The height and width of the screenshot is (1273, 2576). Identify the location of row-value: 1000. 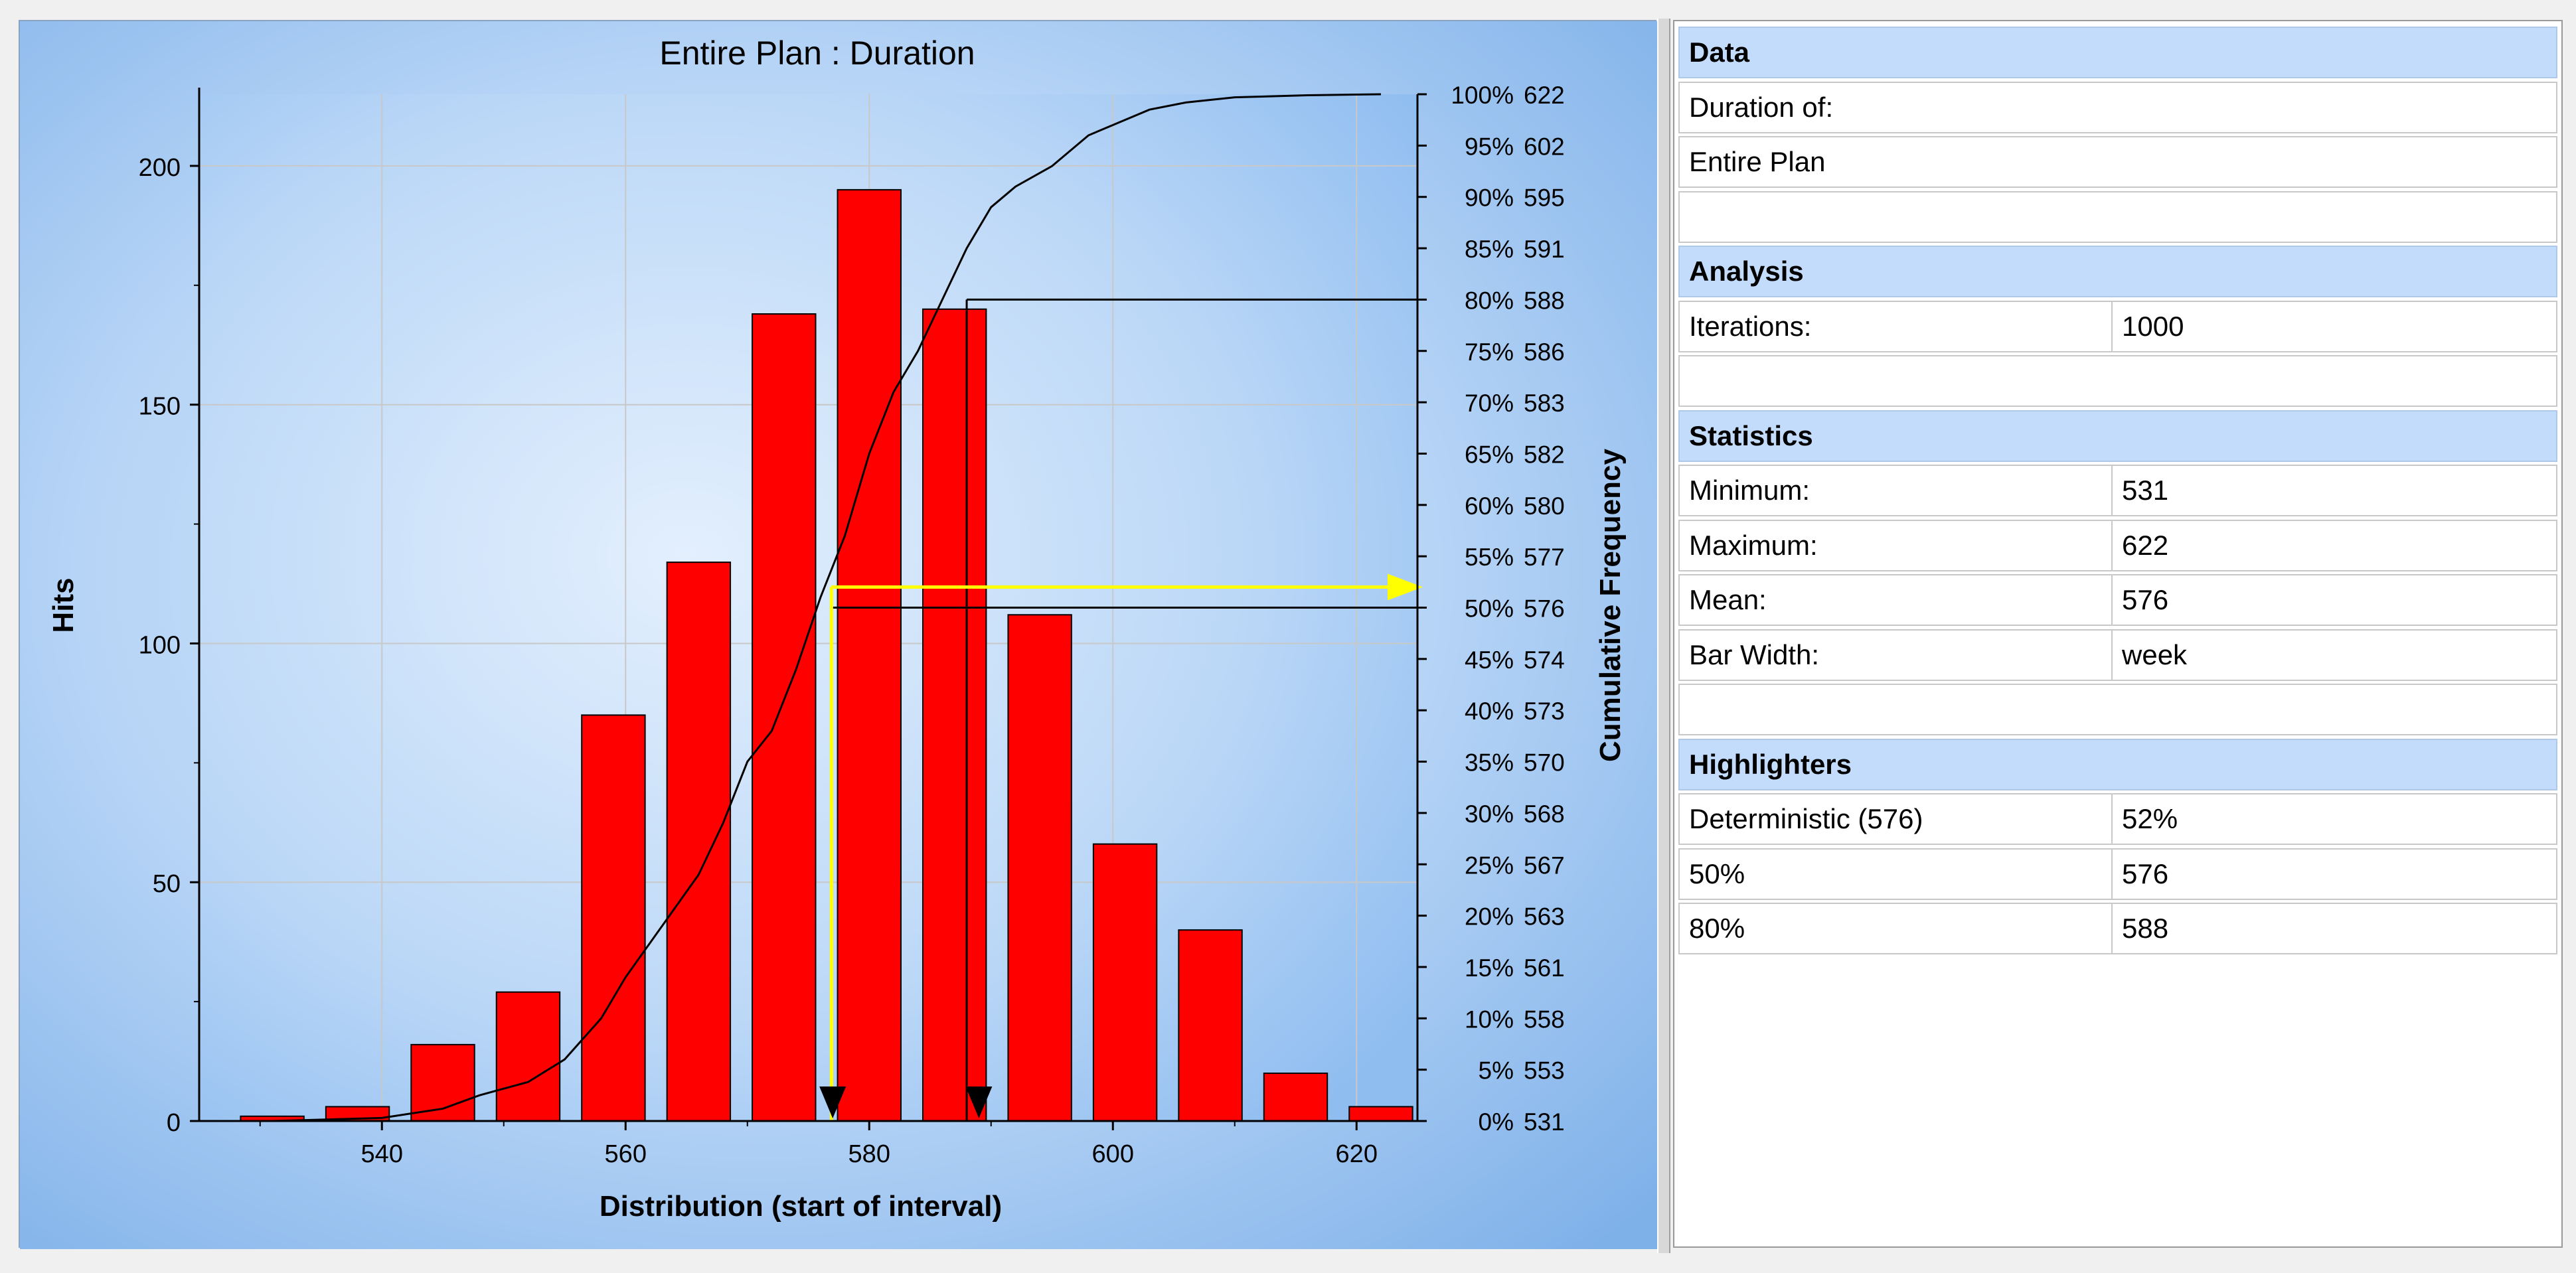
(2333, 326).